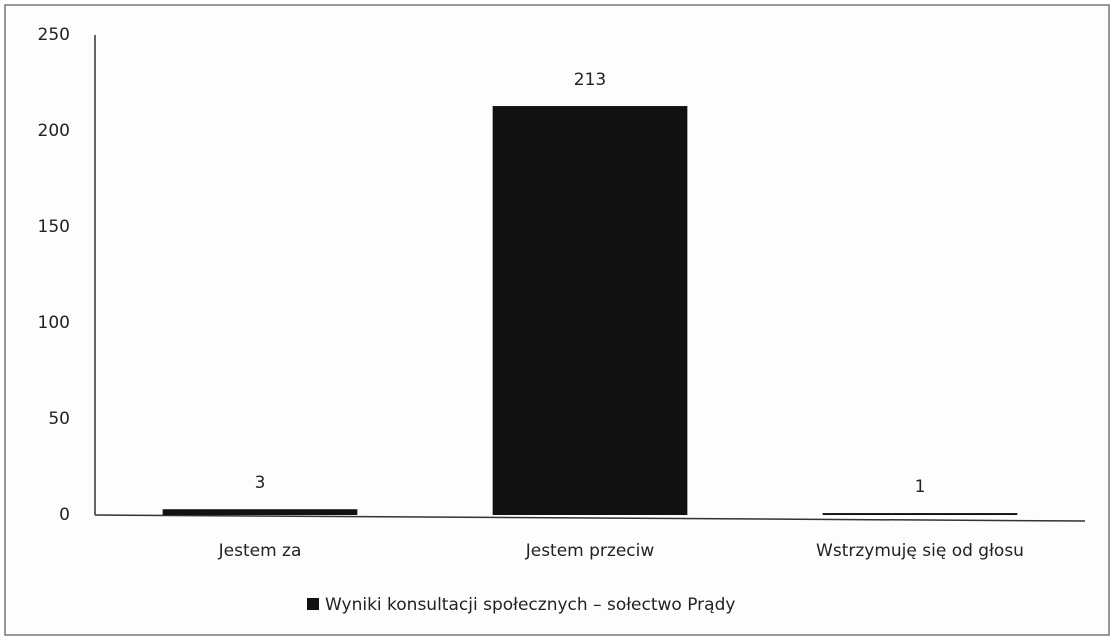 This screenshot has height=641, width=1115. I want to click on legend-swatch, so click(313, 604).